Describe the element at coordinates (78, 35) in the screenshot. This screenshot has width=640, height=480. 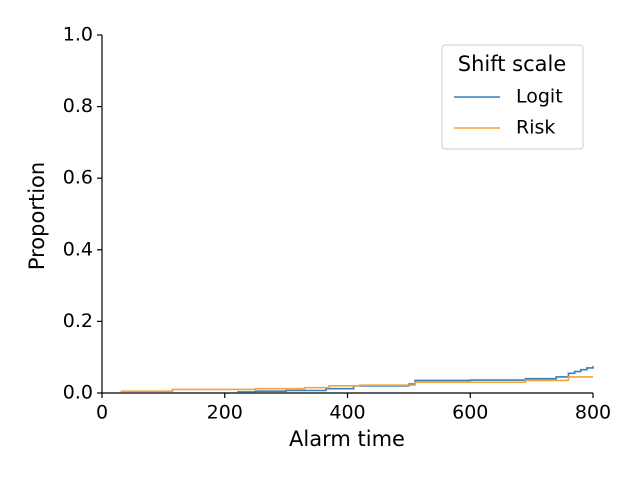
I see `y-tick-label: 1.0` at that location.